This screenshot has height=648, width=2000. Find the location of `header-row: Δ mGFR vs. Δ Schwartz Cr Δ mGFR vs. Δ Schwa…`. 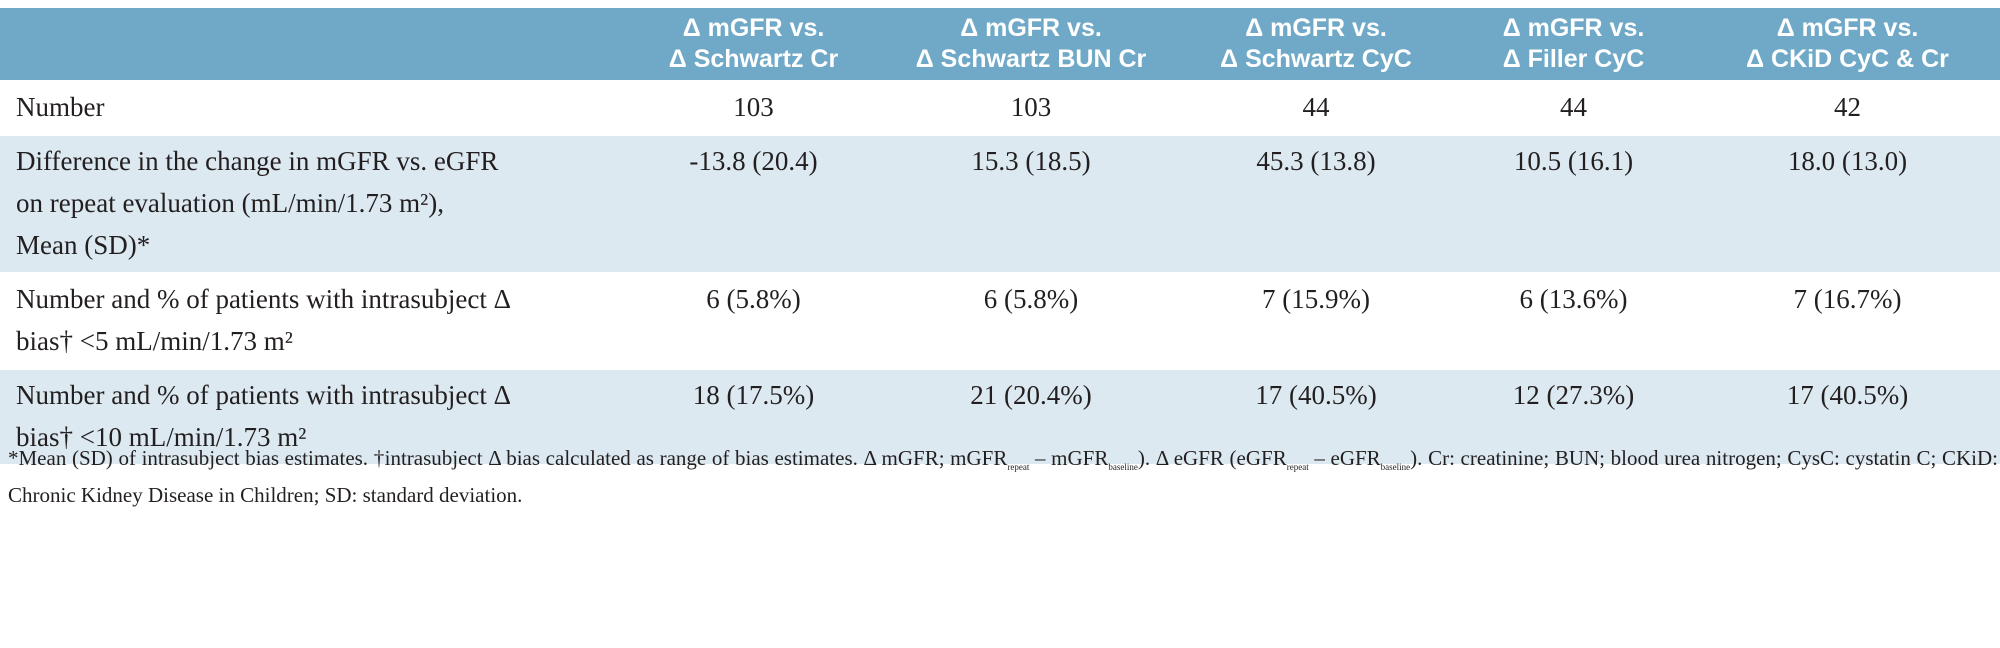

header-row: Δ mGFR vs. Δ Schwartz Cr Δ mGFR vs. Δ Schwa… is located at coordinates (1000, 44).